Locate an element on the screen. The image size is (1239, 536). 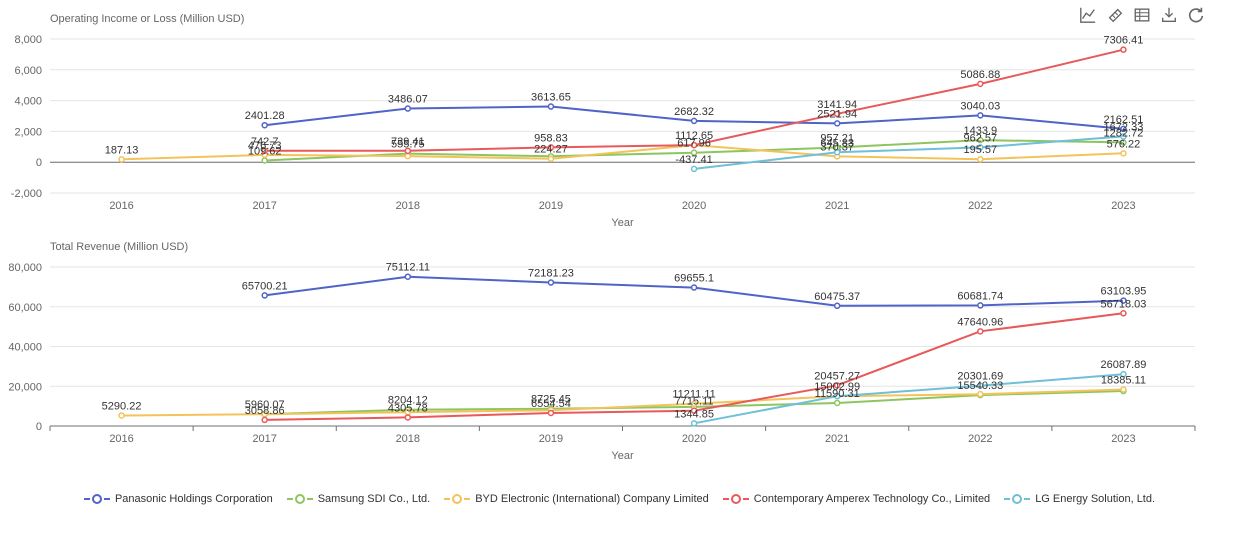
data-label: 63103.95 is located at coordinates (1123, 292).